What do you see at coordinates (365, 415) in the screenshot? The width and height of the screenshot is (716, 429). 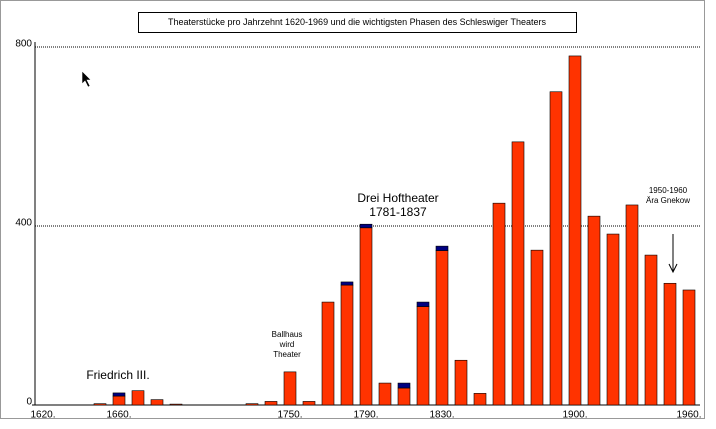 I see `x-tick-label: 1790.` at bounding box center [365, 415].